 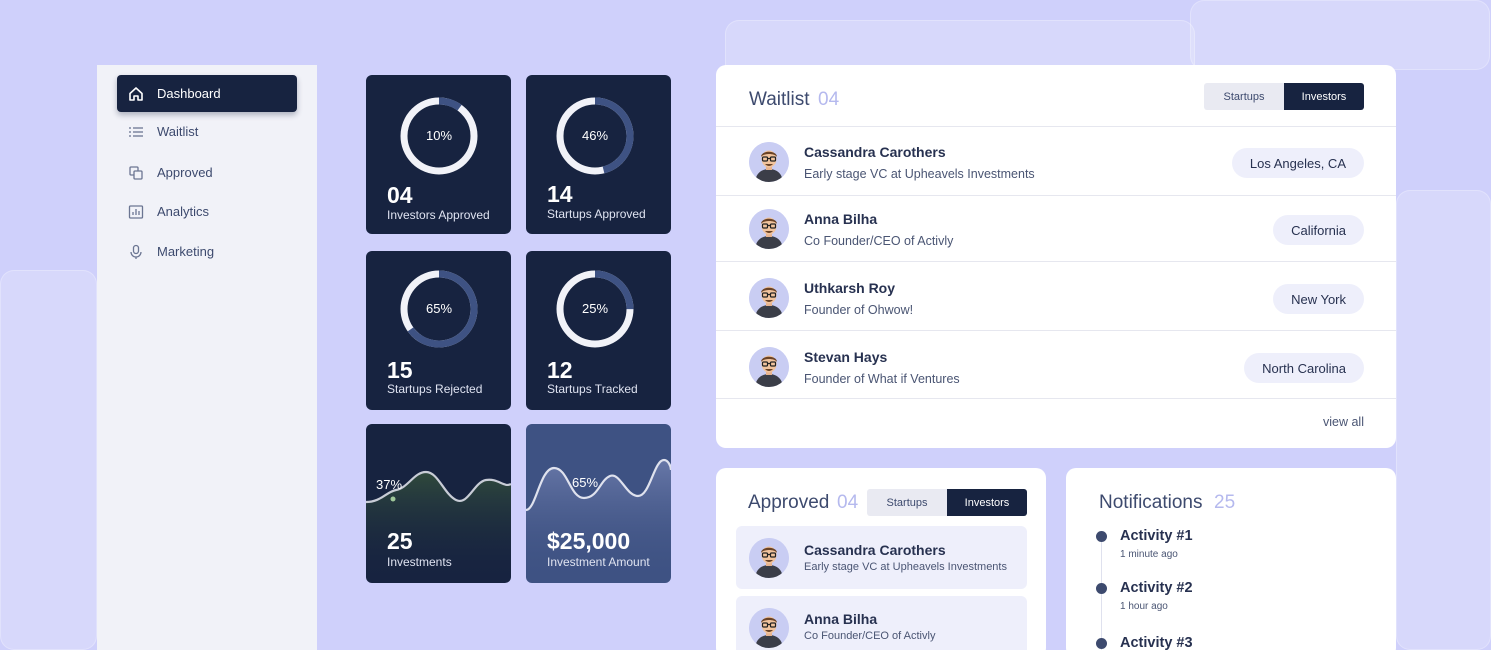 What do you see at coordinates (560, 370) in the screenshot?
I see `stat-value: 12` at bounding box center [560, 370].